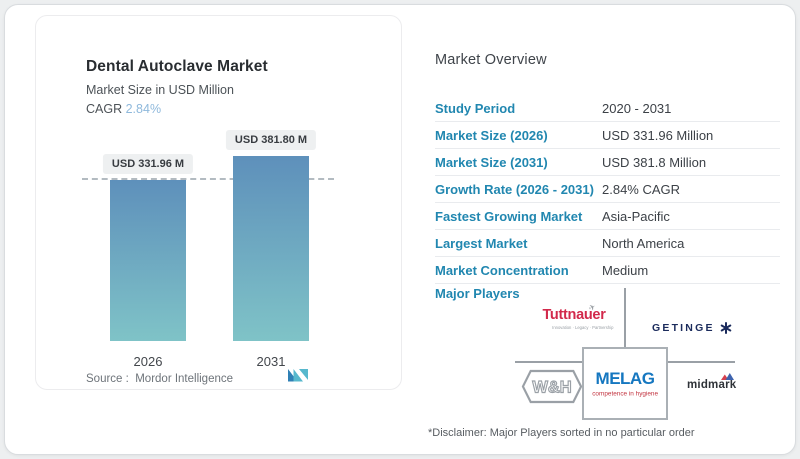  What do you see at coordinates (160, 90) in the screenshot?
I see `chart-subtitle: Market Size in USD Million` at bounding box center [160, 90].